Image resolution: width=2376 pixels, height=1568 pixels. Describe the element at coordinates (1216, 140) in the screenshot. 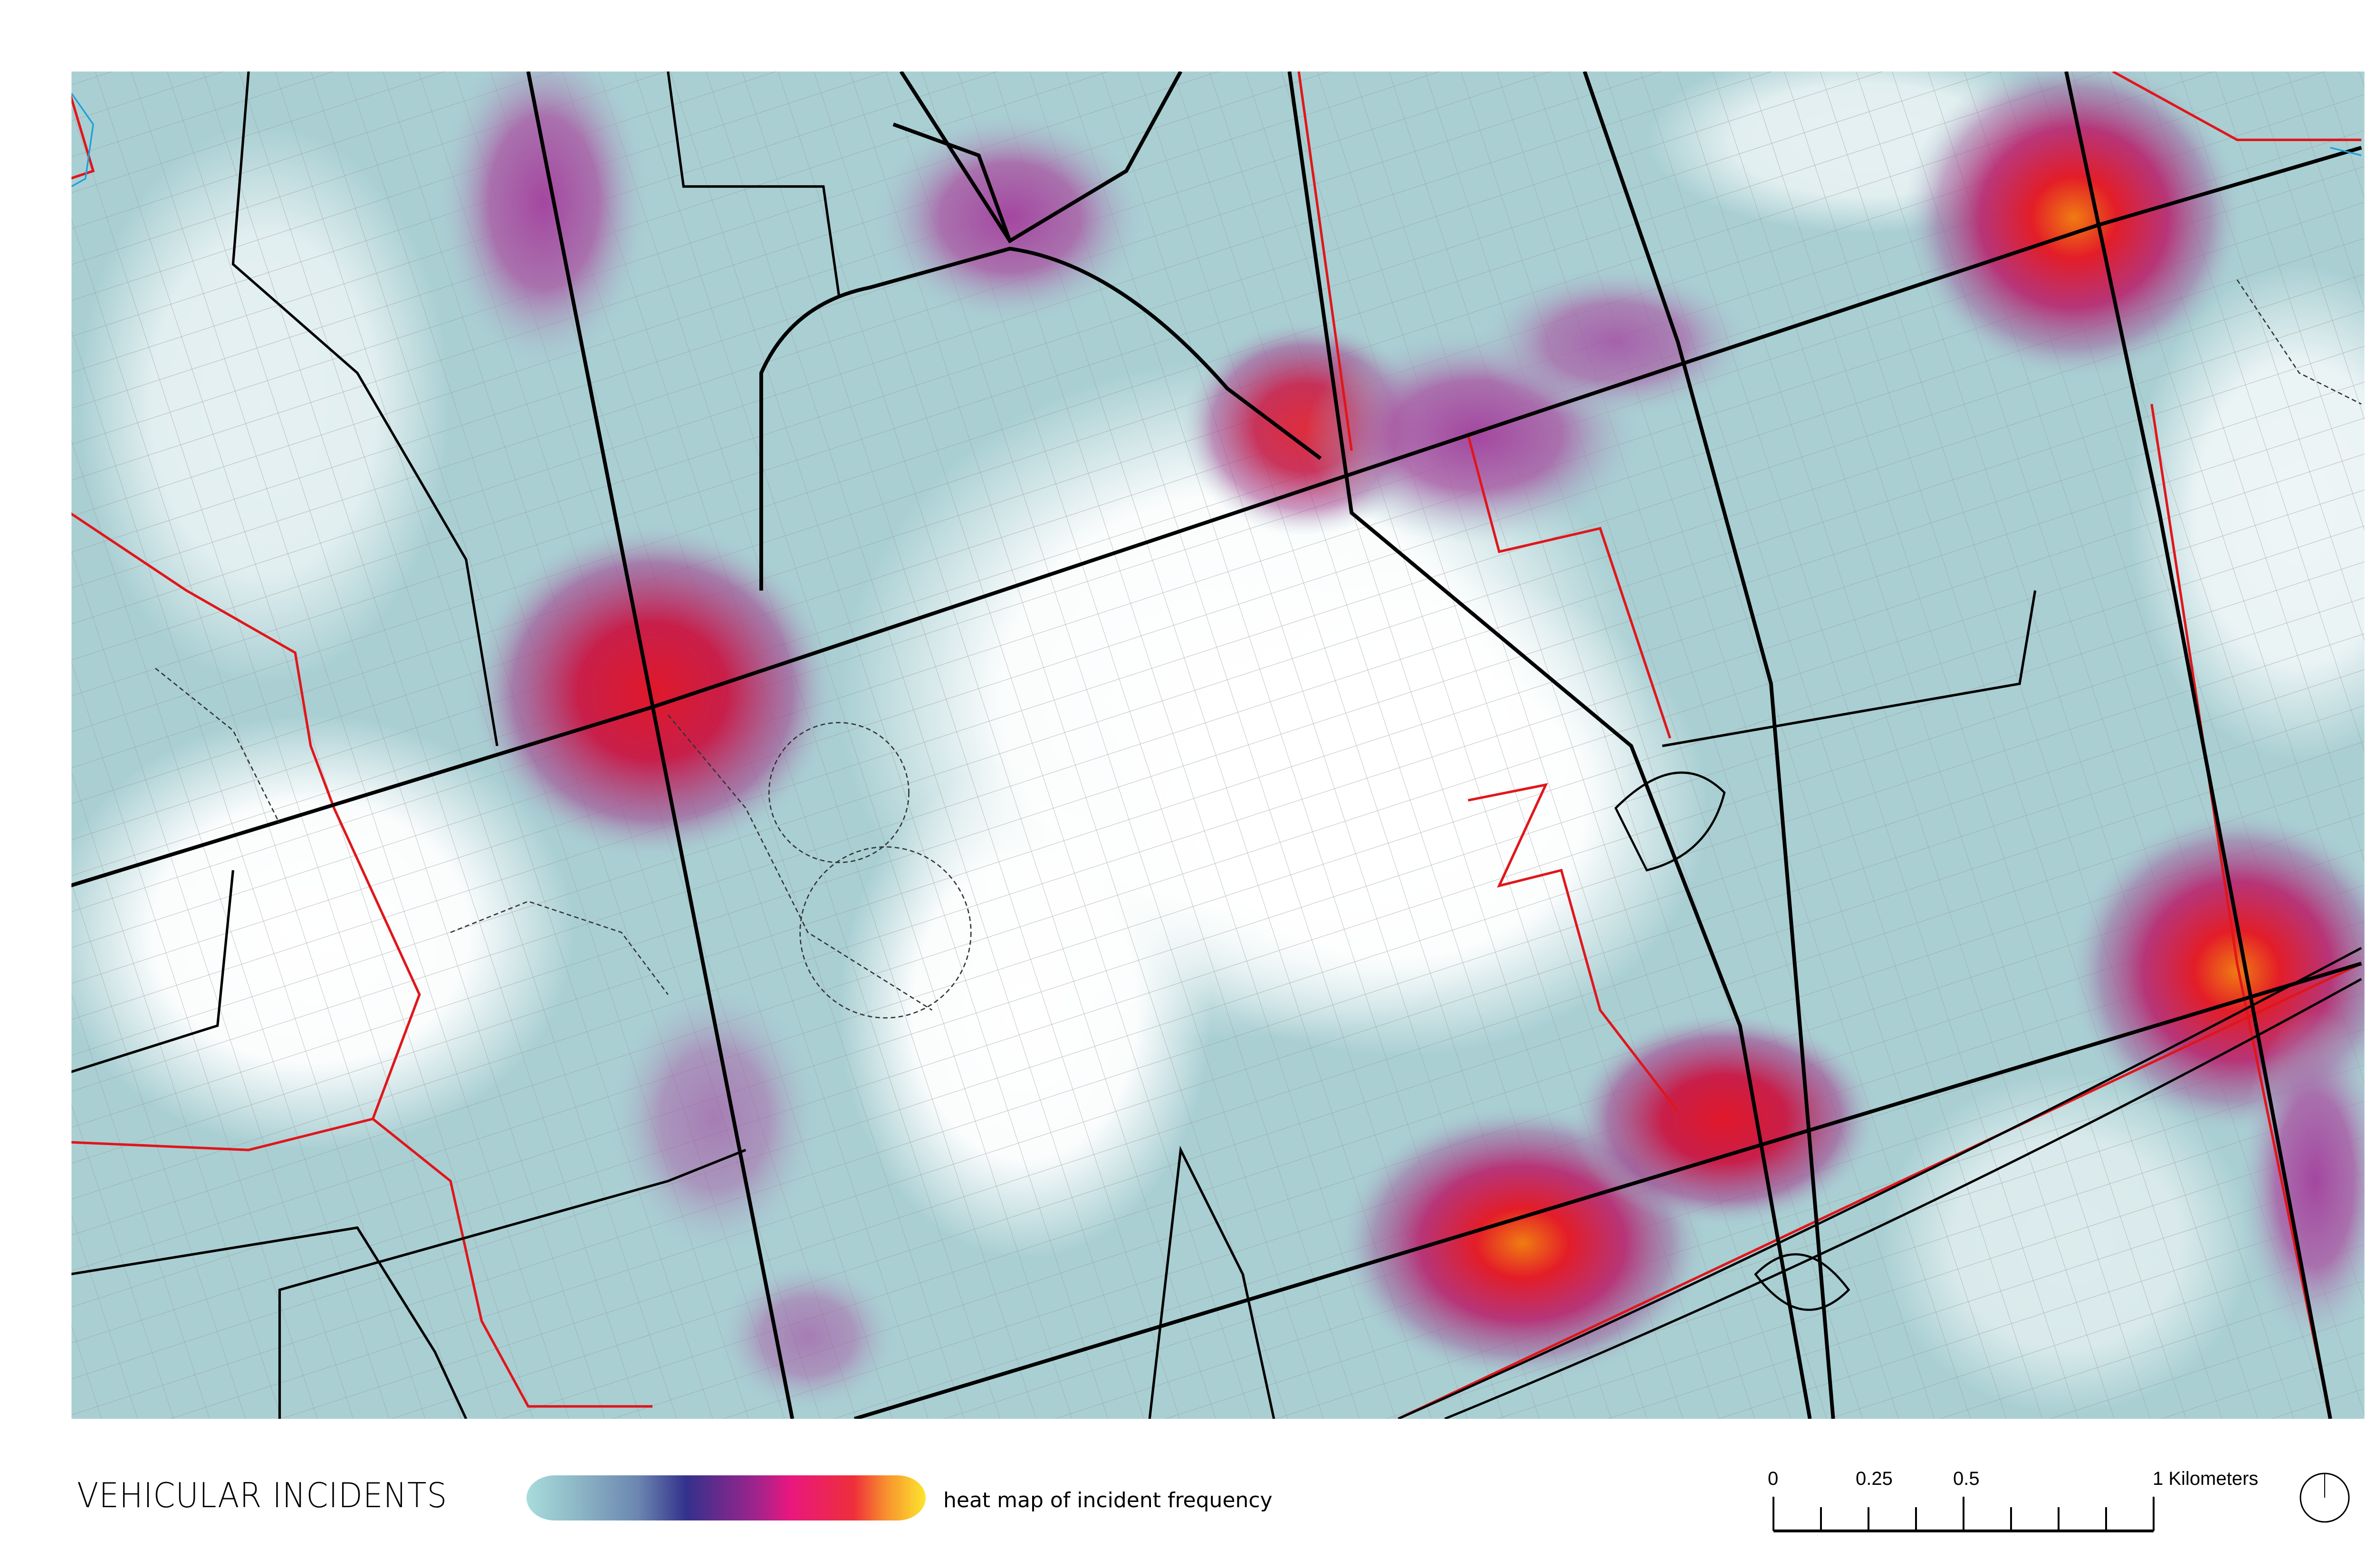

I see `water-features` at that location.